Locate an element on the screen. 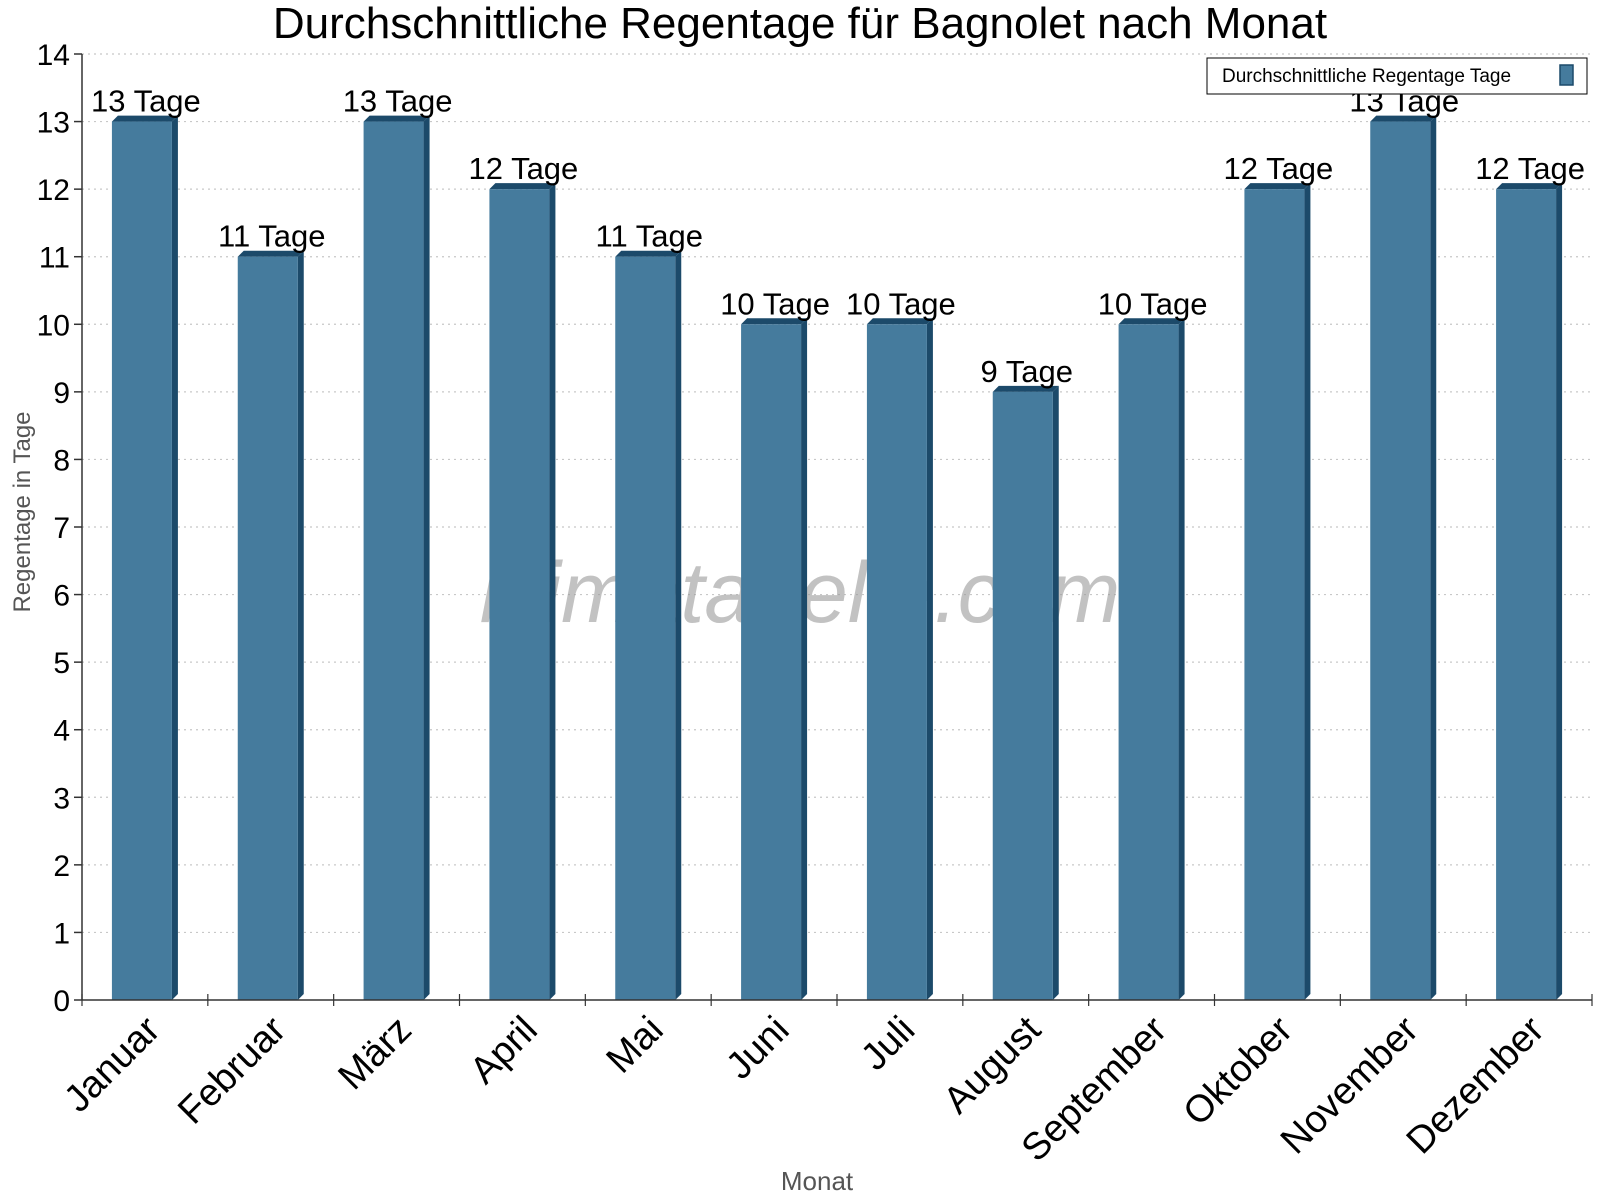 The width and height of the screenshot is (1600, 1200). legend-box is located at coordinates (1397, 76).